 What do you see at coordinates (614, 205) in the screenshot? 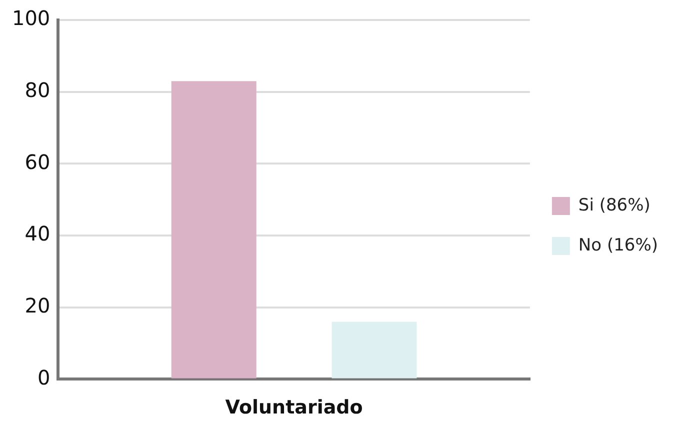
I see `legend-label: Si (86%)` at bounding box center [614, 205].